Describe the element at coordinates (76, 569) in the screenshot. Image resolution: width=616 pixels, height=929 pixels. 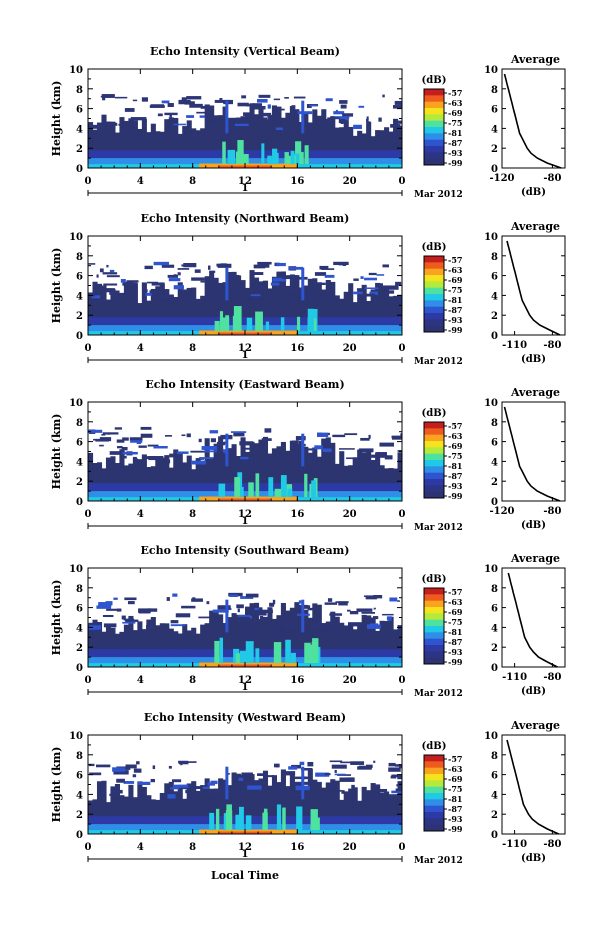
I see `y-tick-label: 10` at that location.